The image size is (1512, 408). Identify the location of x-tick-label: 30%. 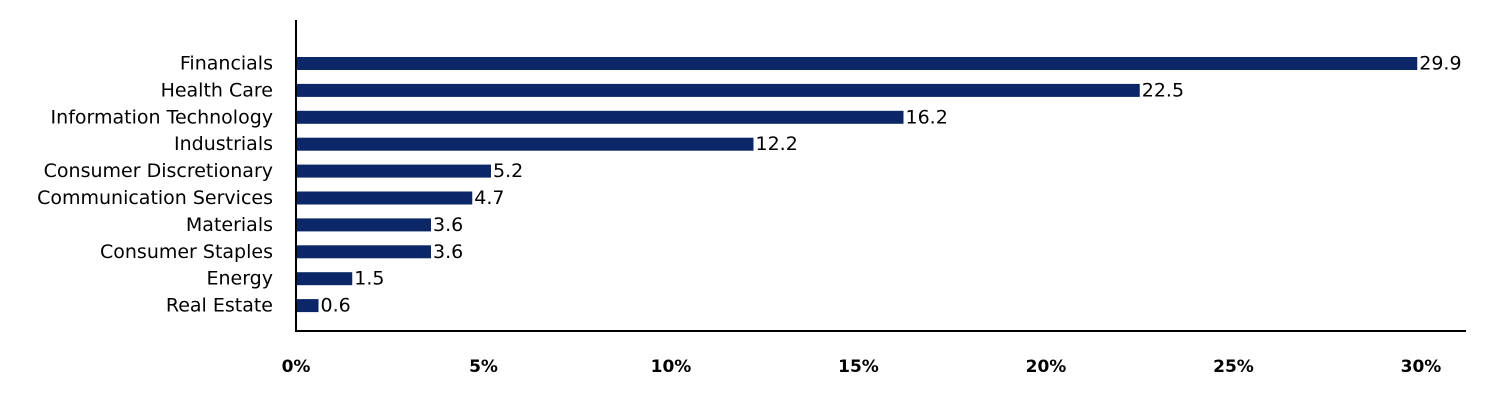
(1421, 367).